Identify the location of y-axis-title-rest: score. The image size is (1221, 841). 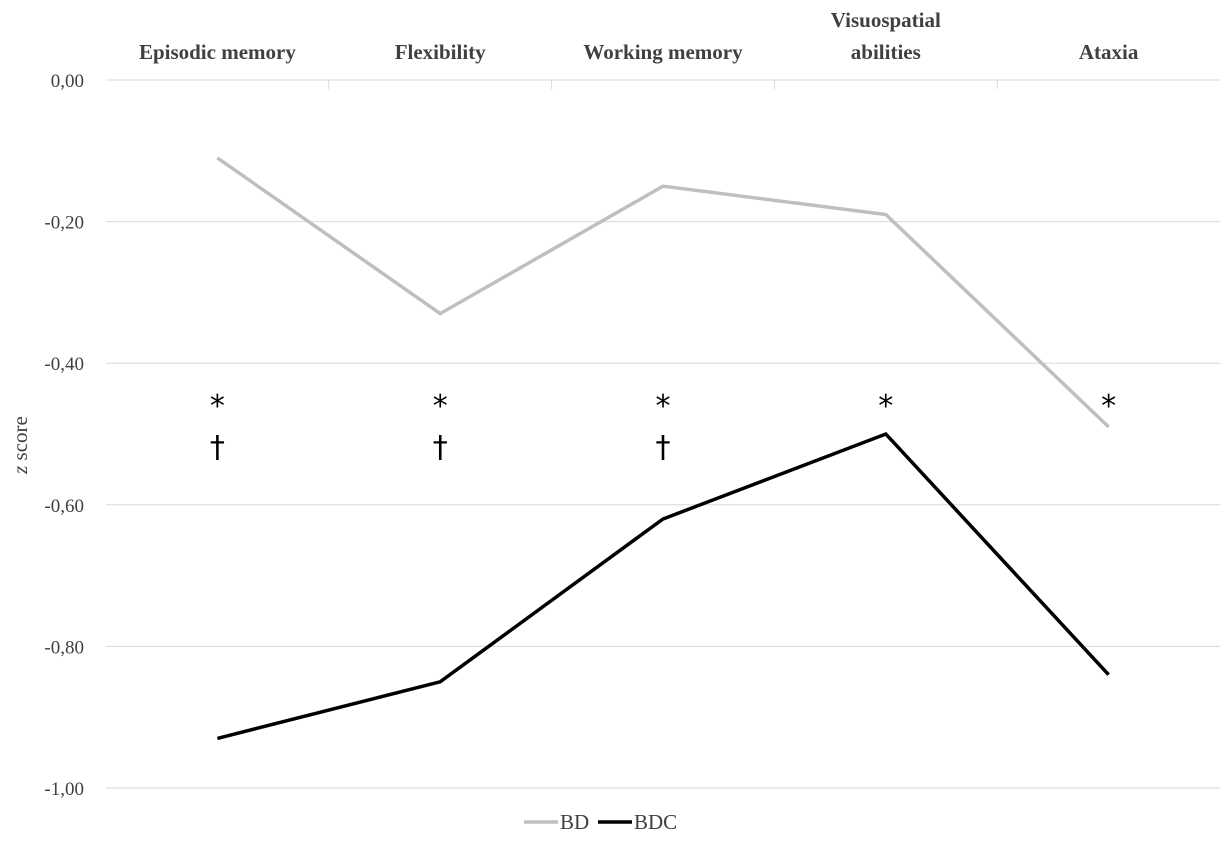
(20, 441).